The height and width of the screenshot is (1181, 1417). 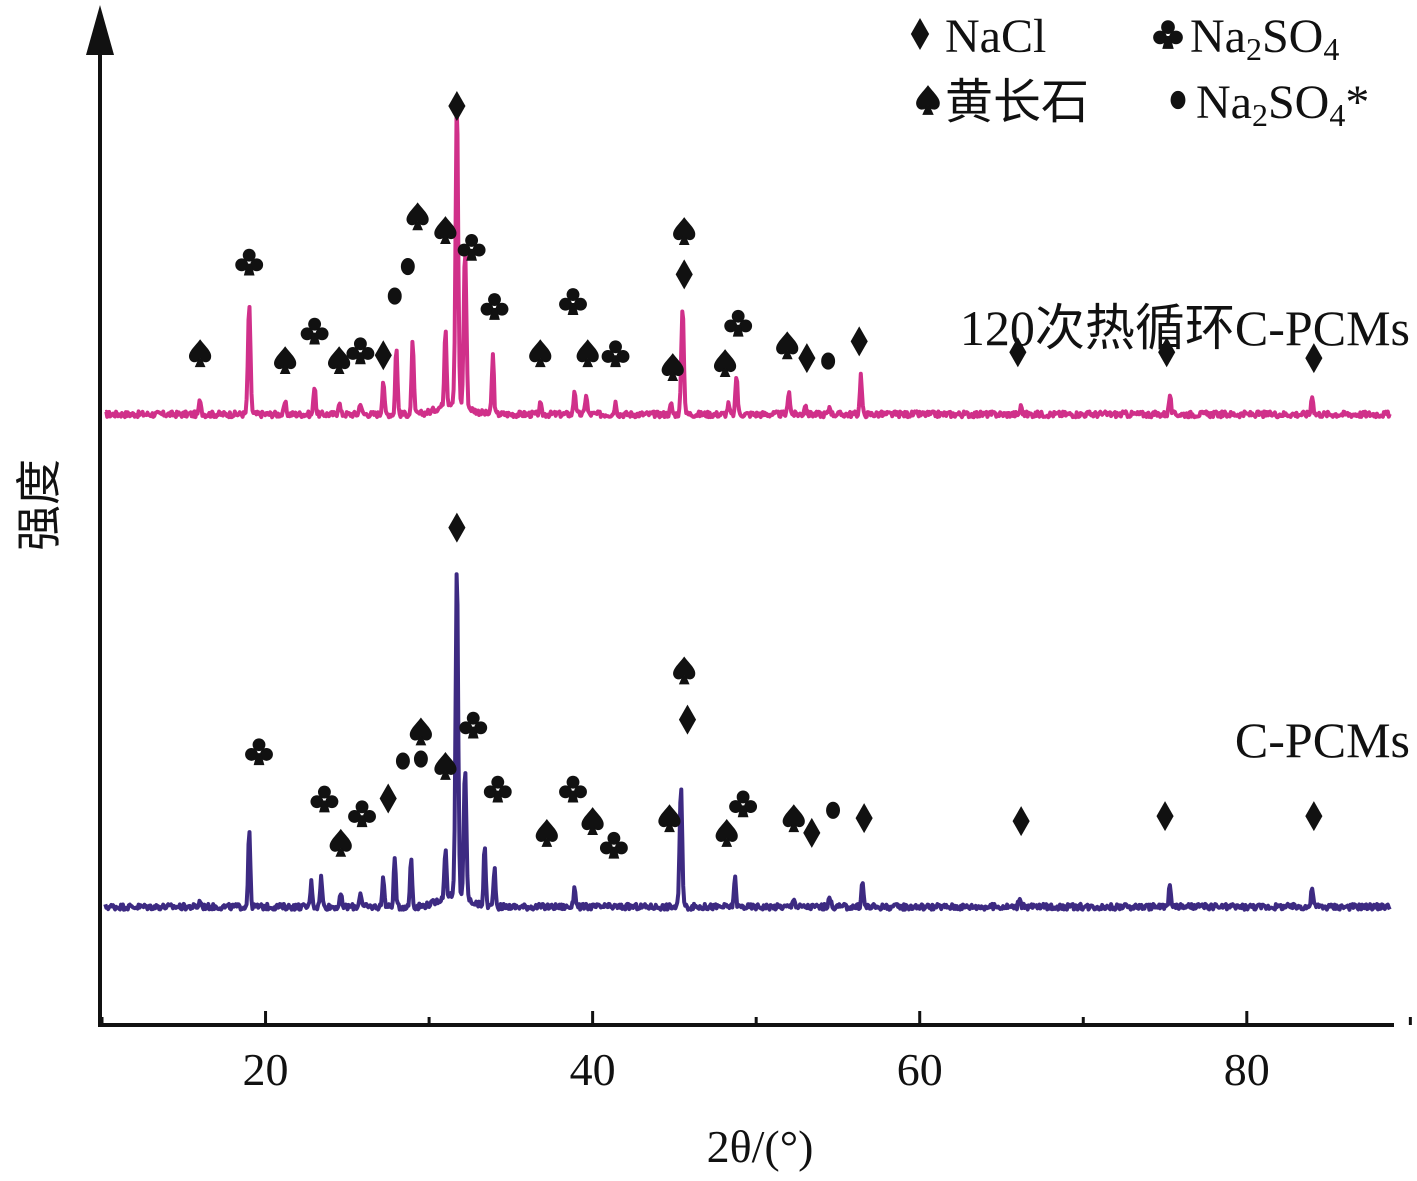 I want to click on x-tick-label: 40, so click(x=593, y=1069).